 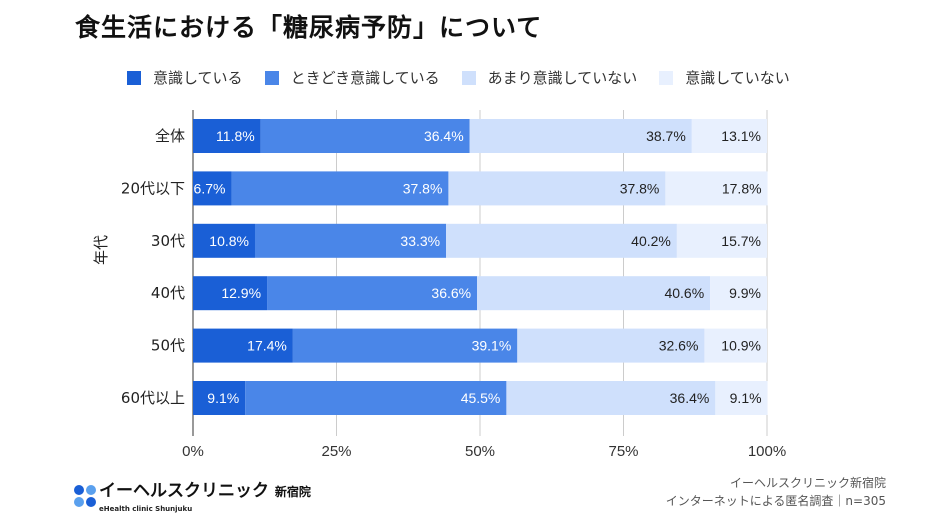 I want to click on logo-sub: eHealth clinic Shunjuku, so click(x=146, y=509).